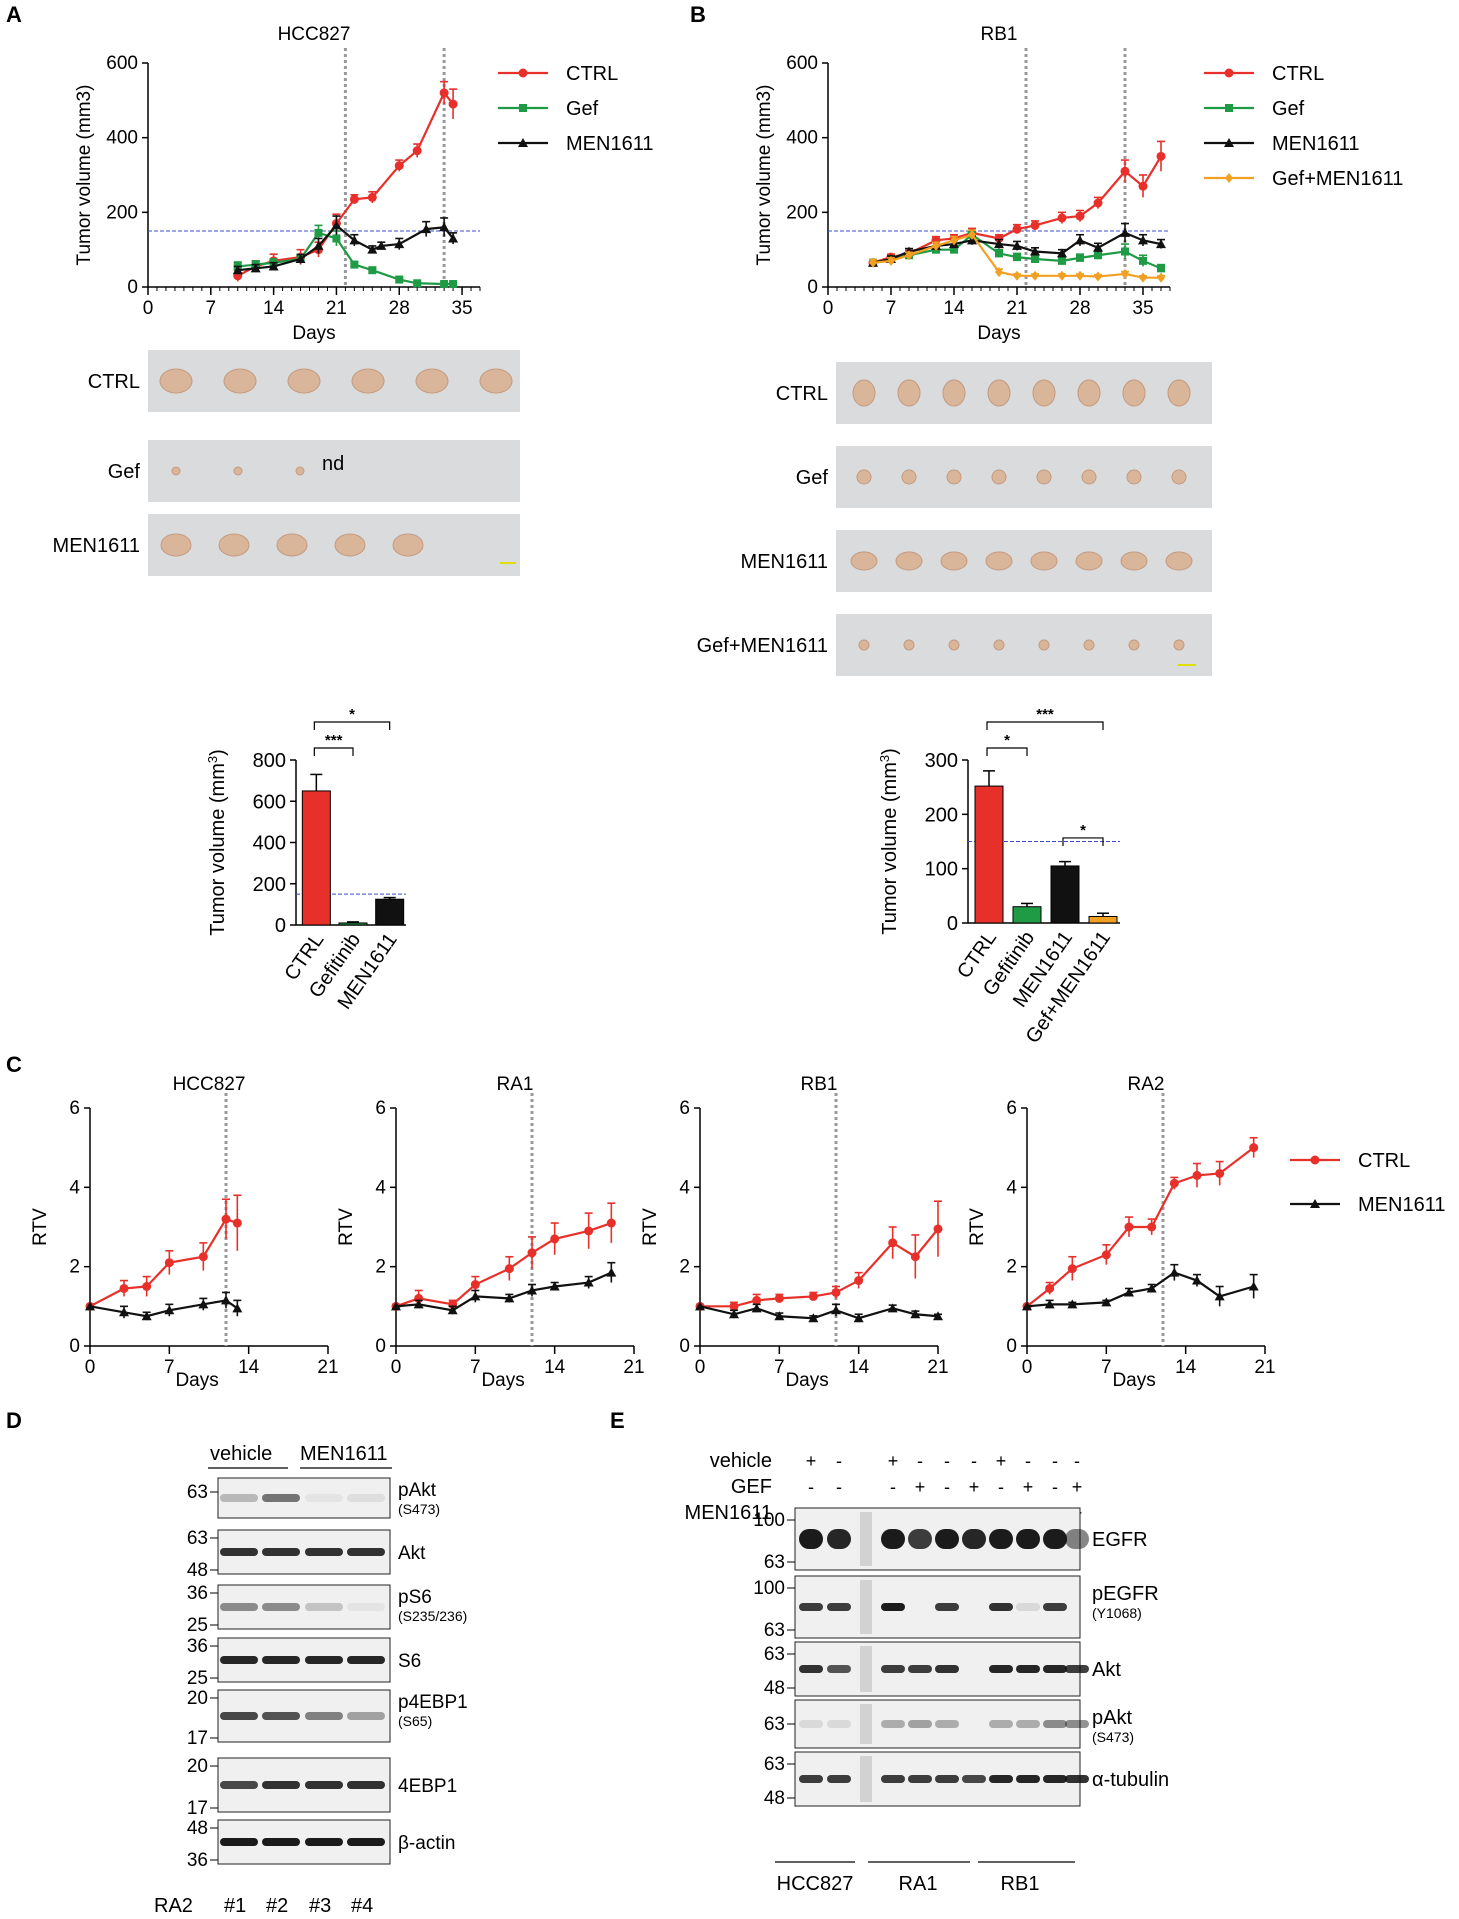 The height and width of the screenshot is (1919, 1459). What do you see at coordinates (802, 138) in the screenshot?
I see `y-tick-label: 400` at bounding box center [802, 138].